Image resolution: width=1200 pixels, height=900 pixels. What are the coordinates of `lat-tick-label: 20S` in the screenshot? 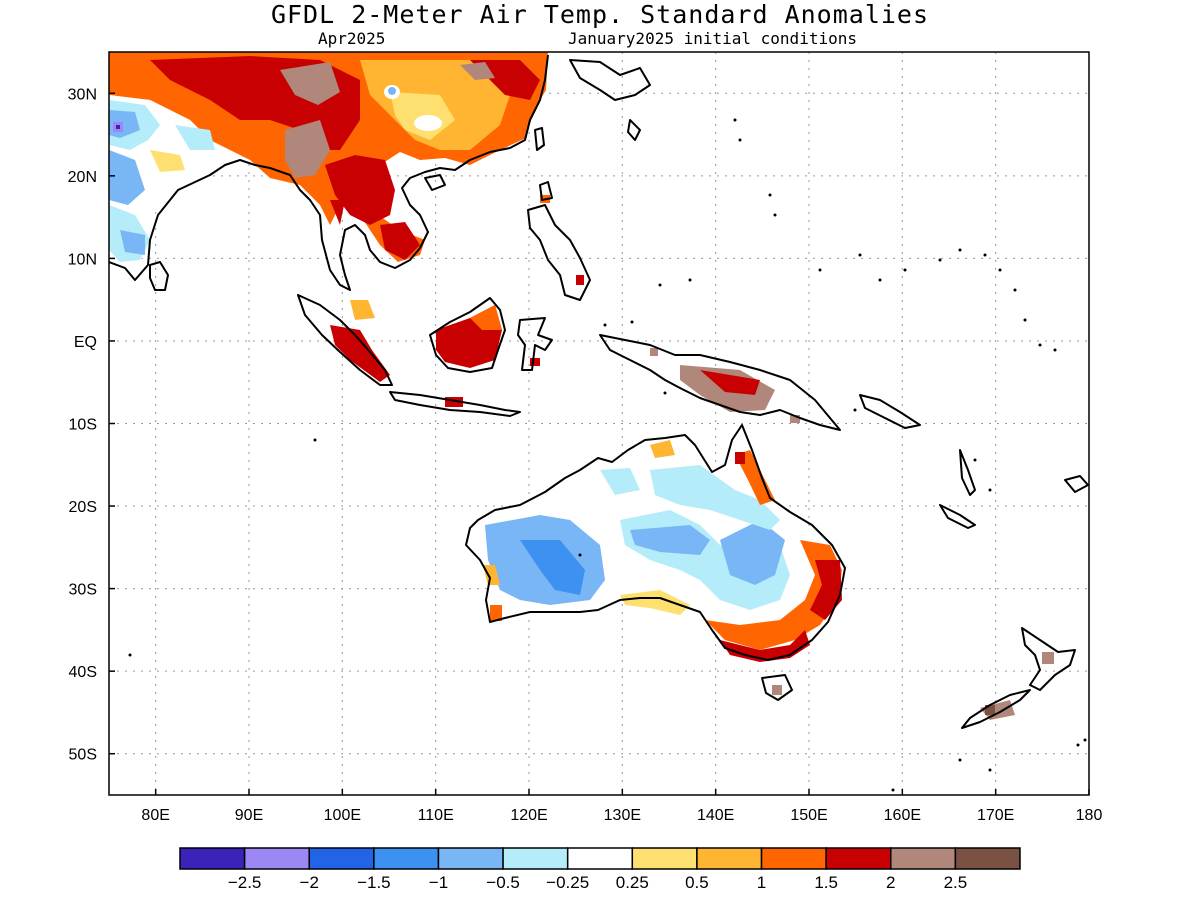 It's located at (83, 507).